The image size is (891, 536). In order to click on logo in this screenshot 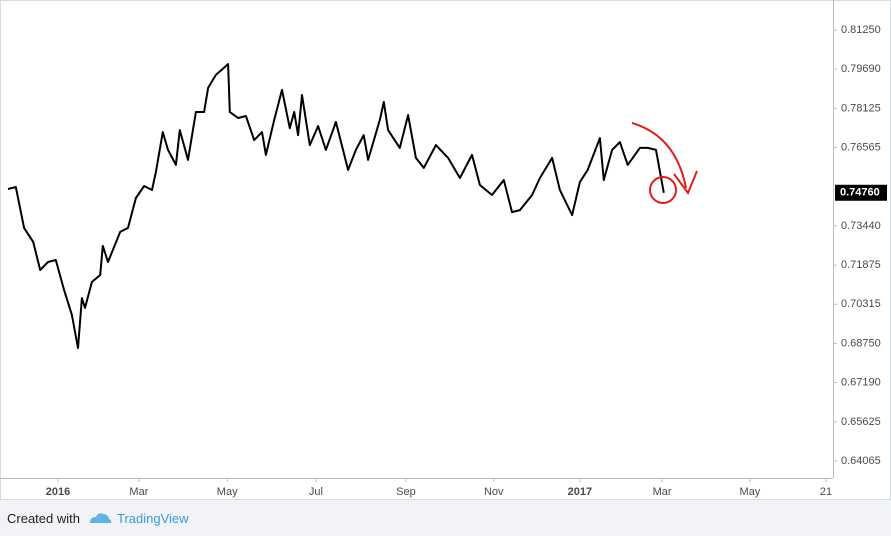, I will do `click(101, 518)`.